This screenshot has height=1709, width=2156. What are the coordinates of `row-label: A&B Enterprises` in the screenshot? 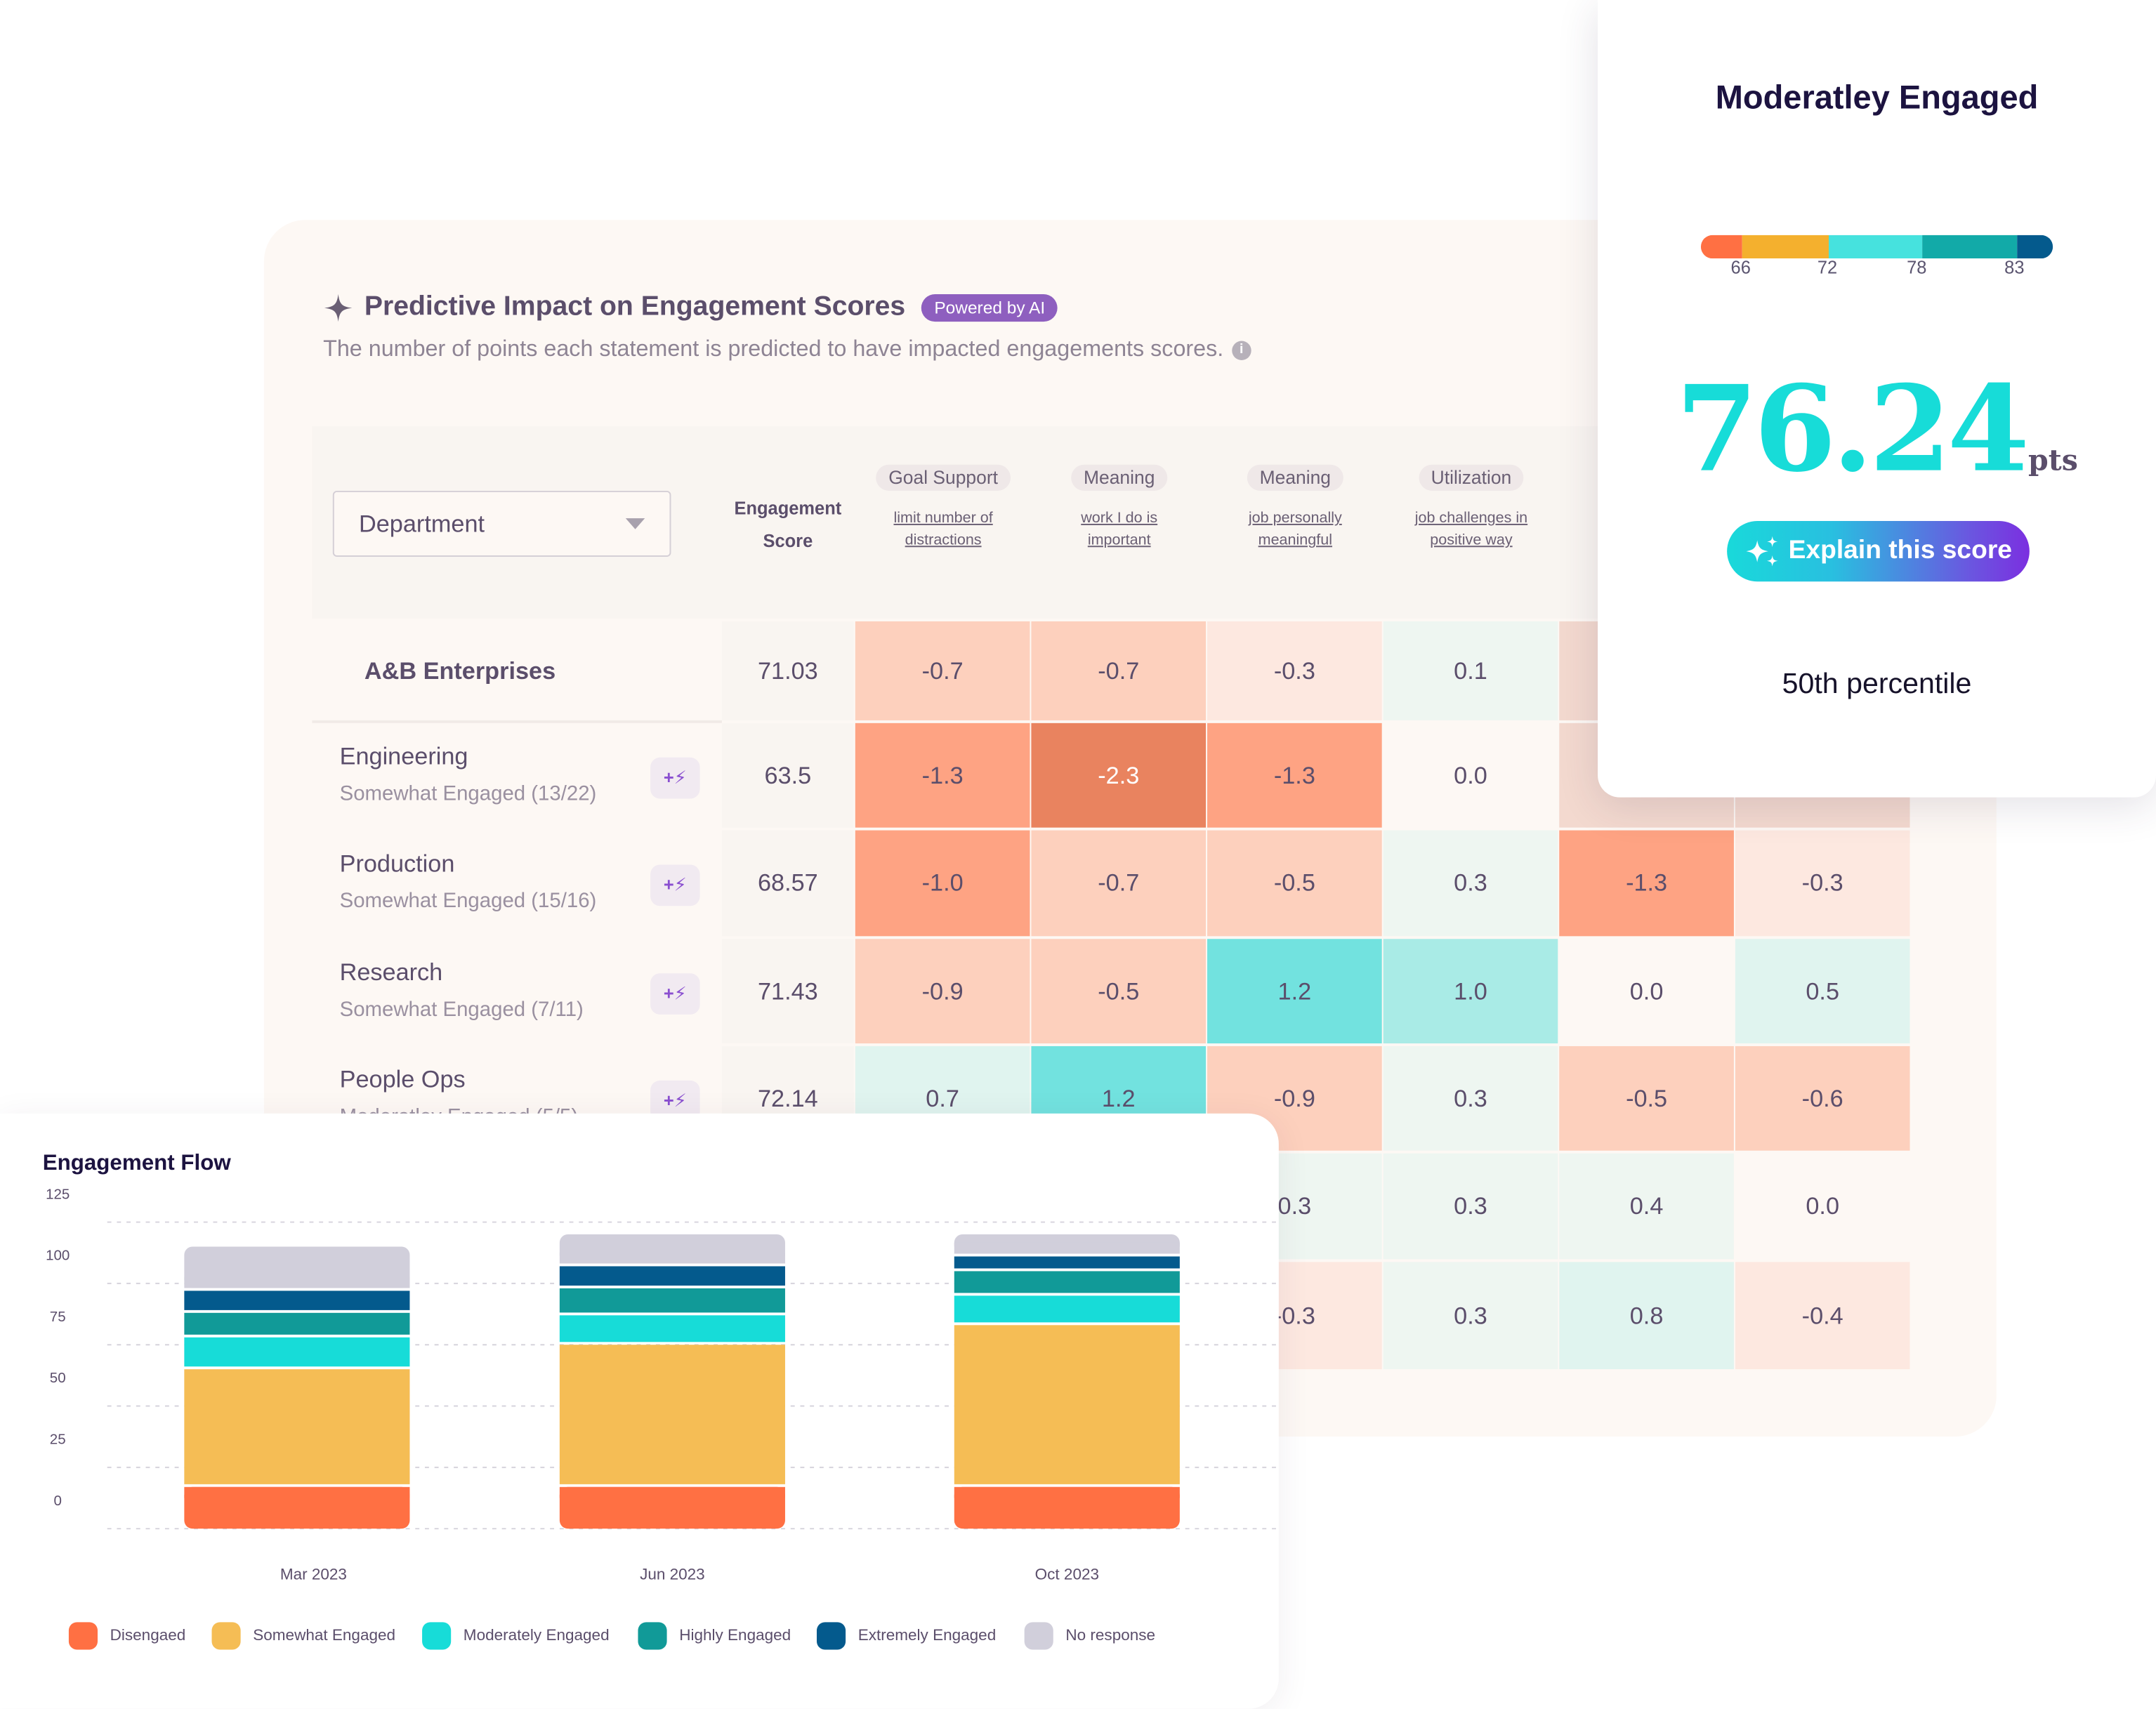 It's located at (516, 671).